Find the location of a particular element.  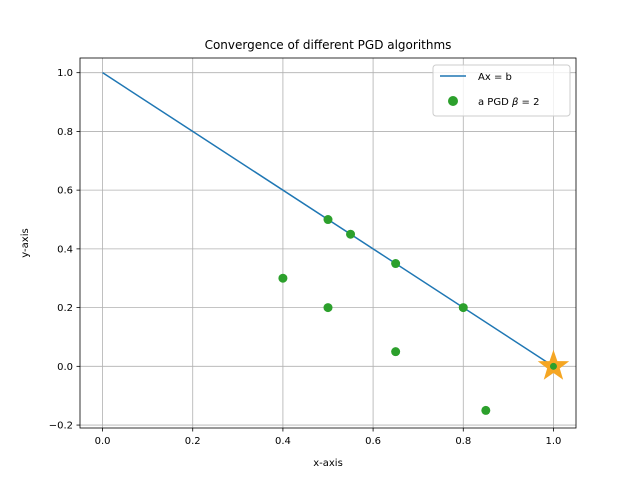

x-tick-label: 0.2 is located at coordinates (193, 441).